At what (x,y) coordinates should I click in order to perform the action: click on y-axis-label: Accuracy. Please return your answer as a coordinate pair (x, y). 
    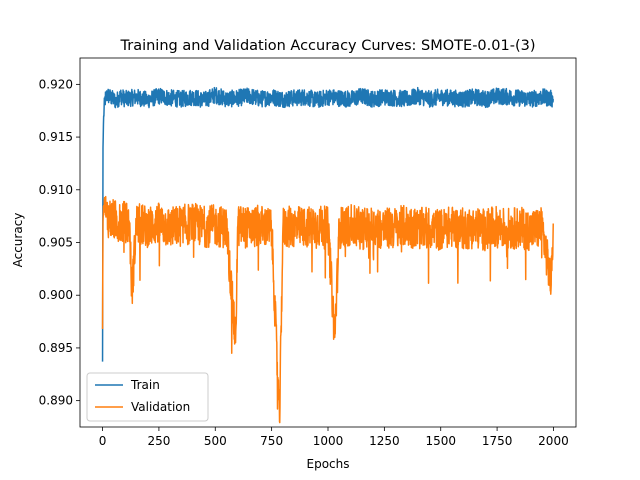
    Looking at the image, I should click on (18, 240).